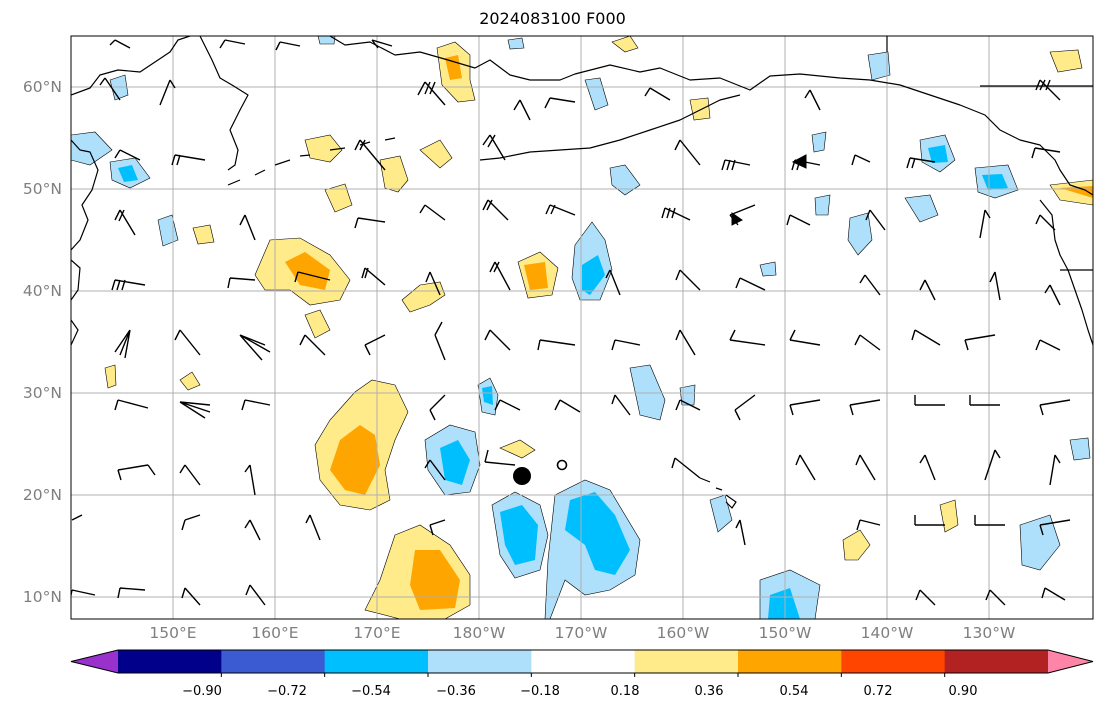  Describe the element at coordinates (275, 633) in the screenshot. I see `lon-label: 160°E` at that location.